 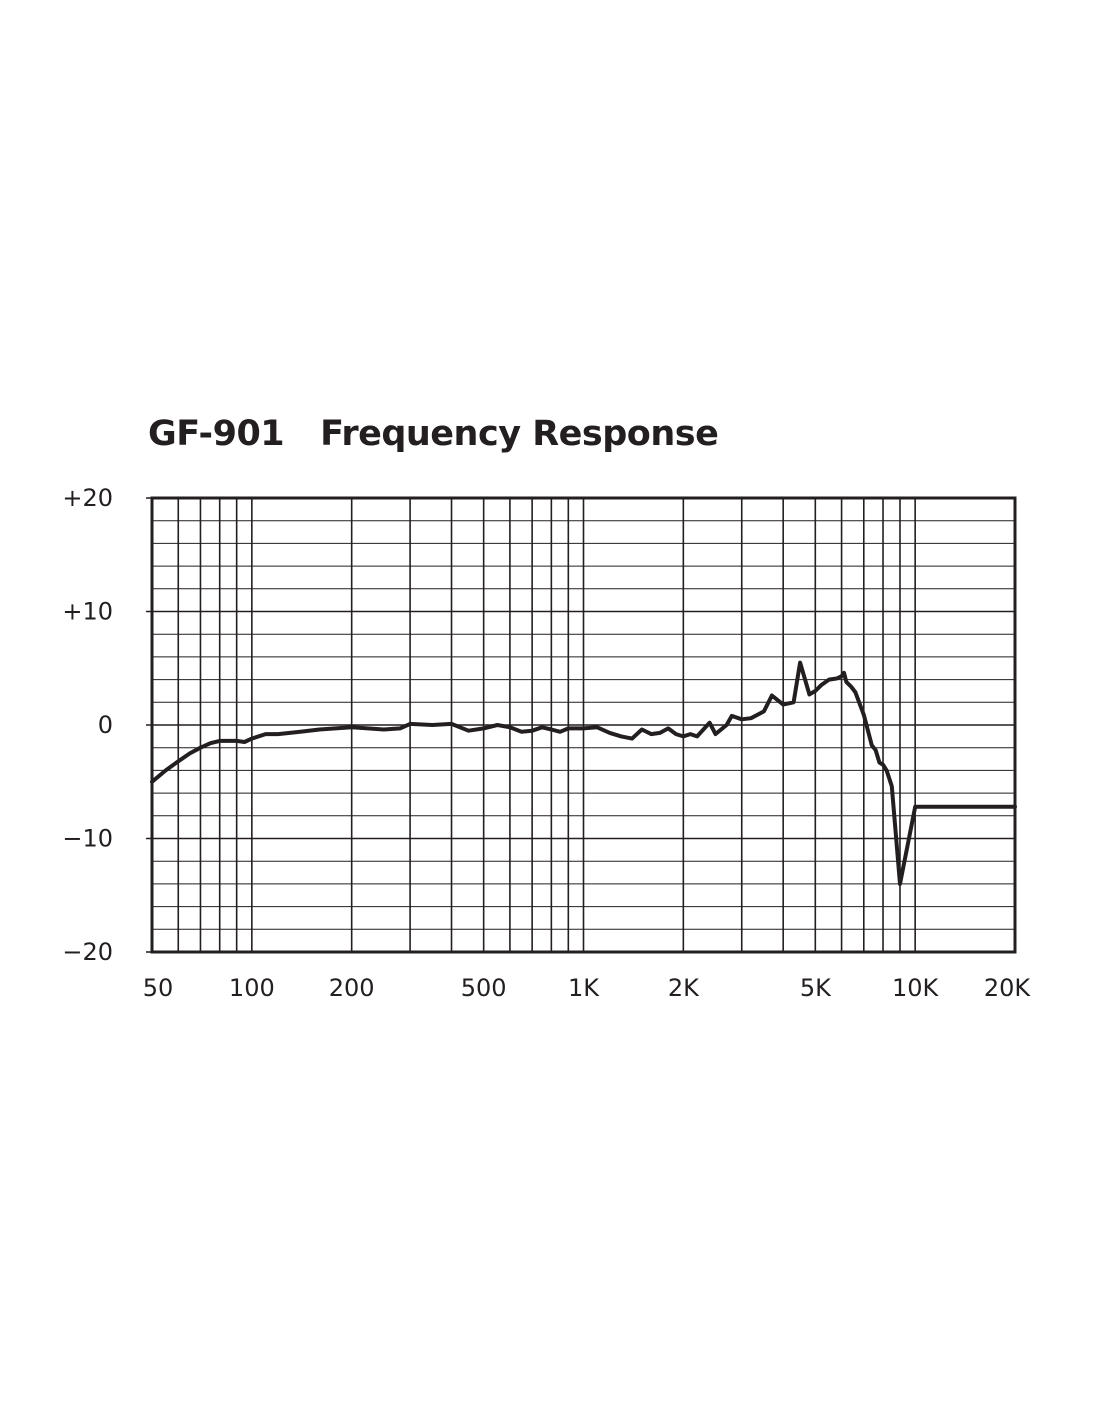 What do you see at coordinates (252, 988) in the screenshot?
I see `x-tick-label: 100` at bounding box center [252, 988].